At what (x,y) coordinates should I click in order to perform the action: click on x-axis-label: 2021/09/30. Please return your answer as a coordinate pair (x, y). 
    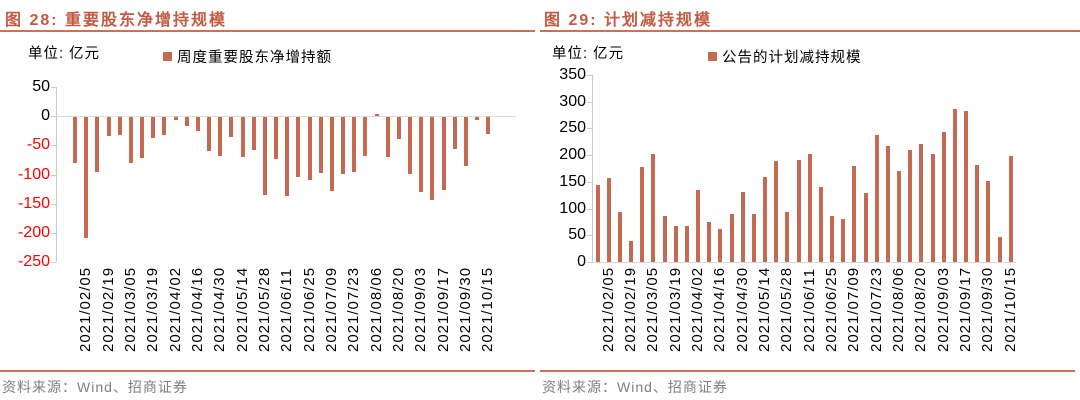
    Looking at the image, I should click on (465, 309).